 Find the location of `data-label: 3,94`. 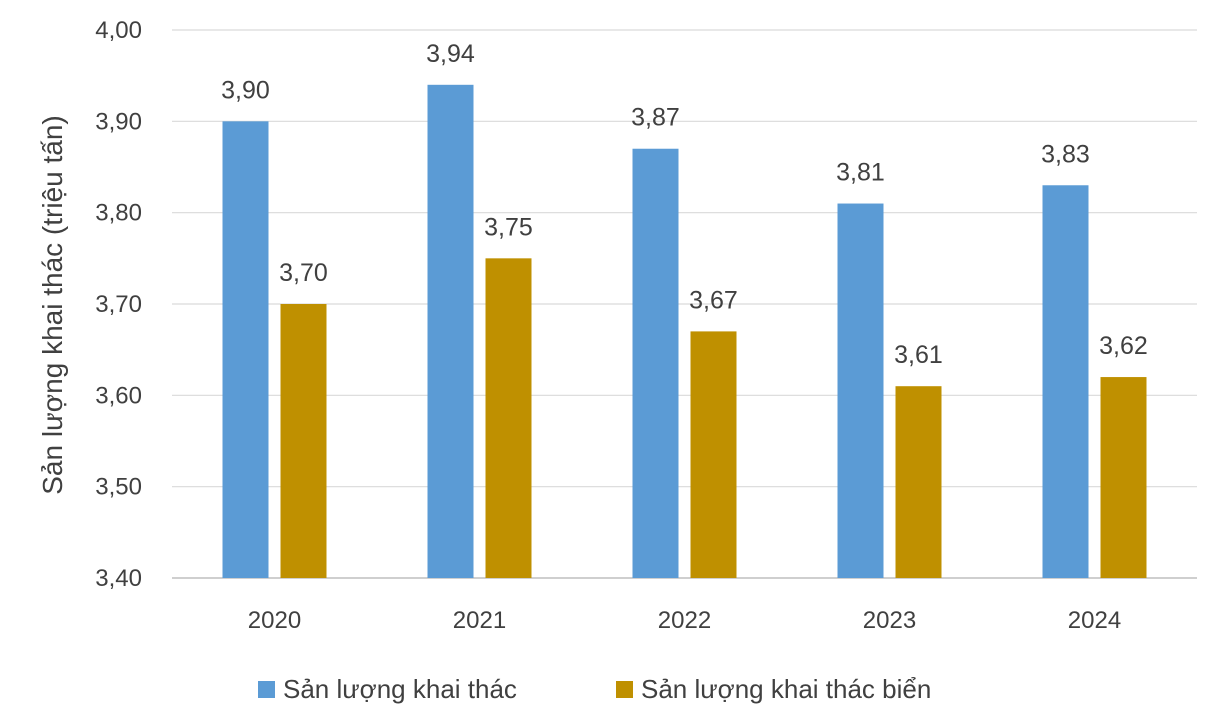

data-label: 3,94 is located at coordinates (450, 54).